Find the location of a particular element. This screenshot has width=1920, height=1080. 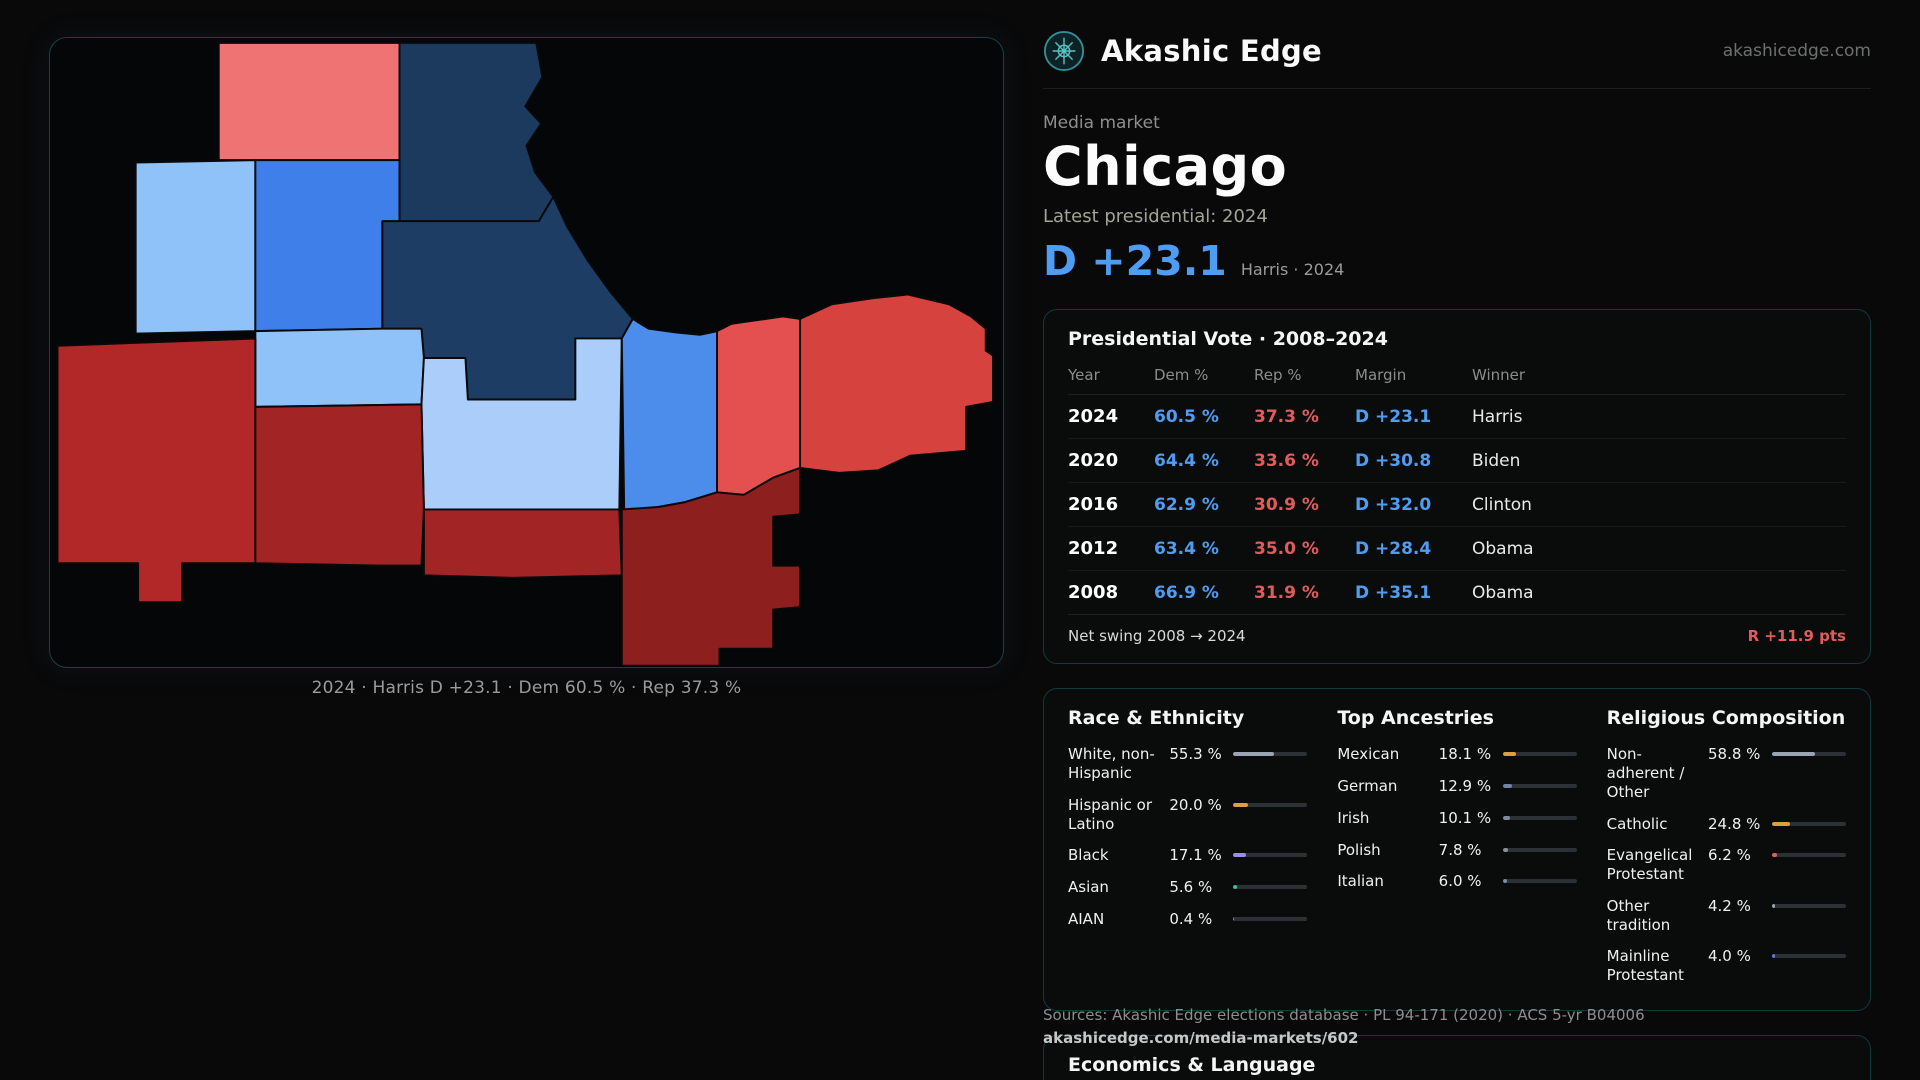

stat-row: Polish 7.8 % is located at coordinates (1457, 850).